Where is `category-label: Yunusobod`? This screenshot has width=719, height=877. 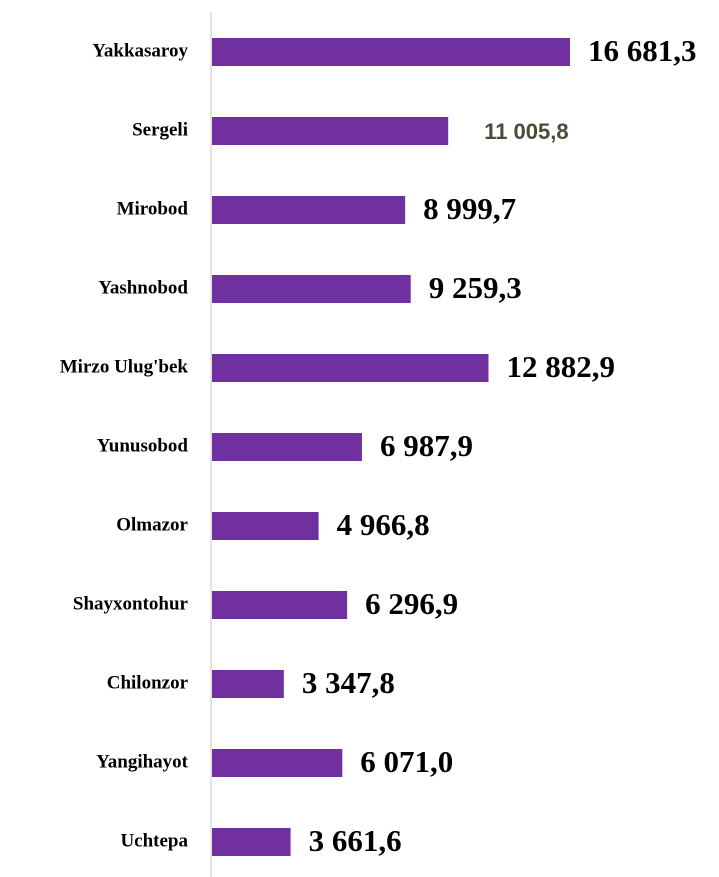 category-label: Yunusobod is located at coordinates (143, 445).